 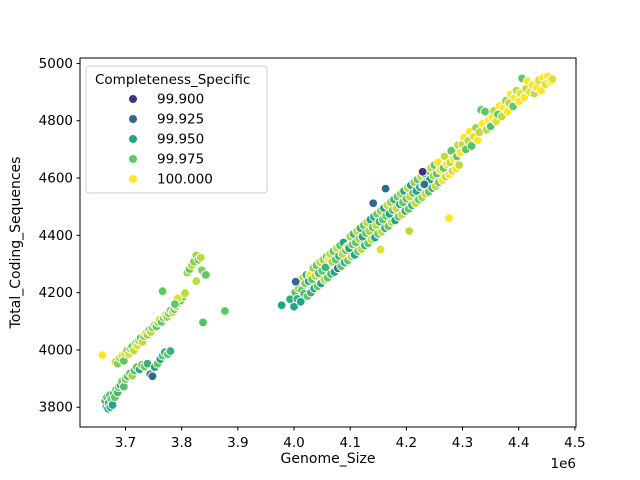 I want to click on x-tick-label: 3.9, so click(x=237, y=443).